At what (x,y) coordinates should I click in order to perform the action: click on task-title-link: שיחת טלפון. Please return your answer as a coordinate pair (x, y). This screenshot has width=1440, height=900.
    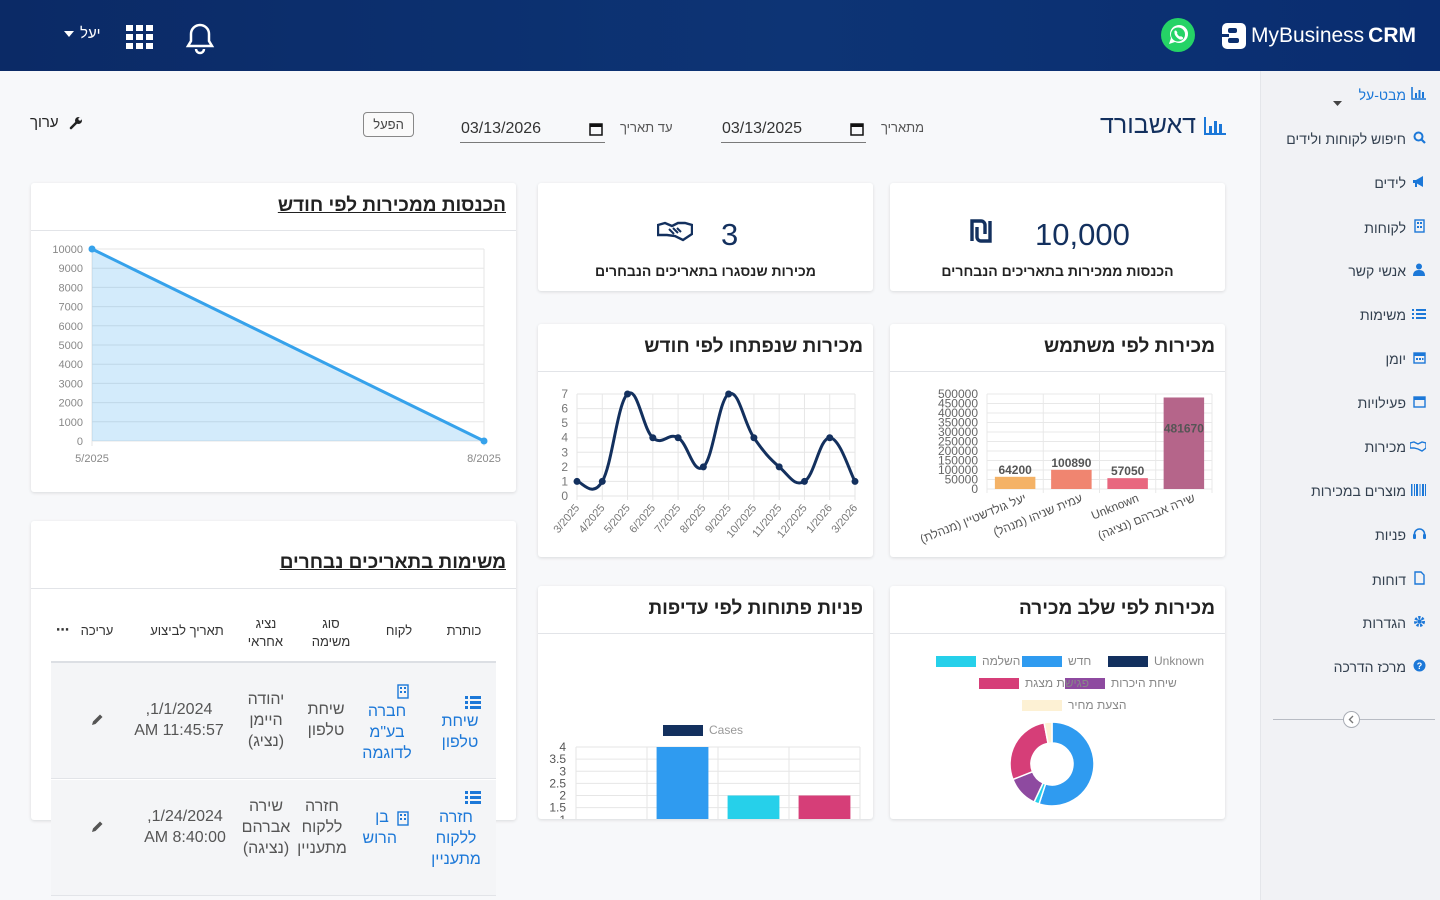
    Looking at the image, I should click on (460, 732).